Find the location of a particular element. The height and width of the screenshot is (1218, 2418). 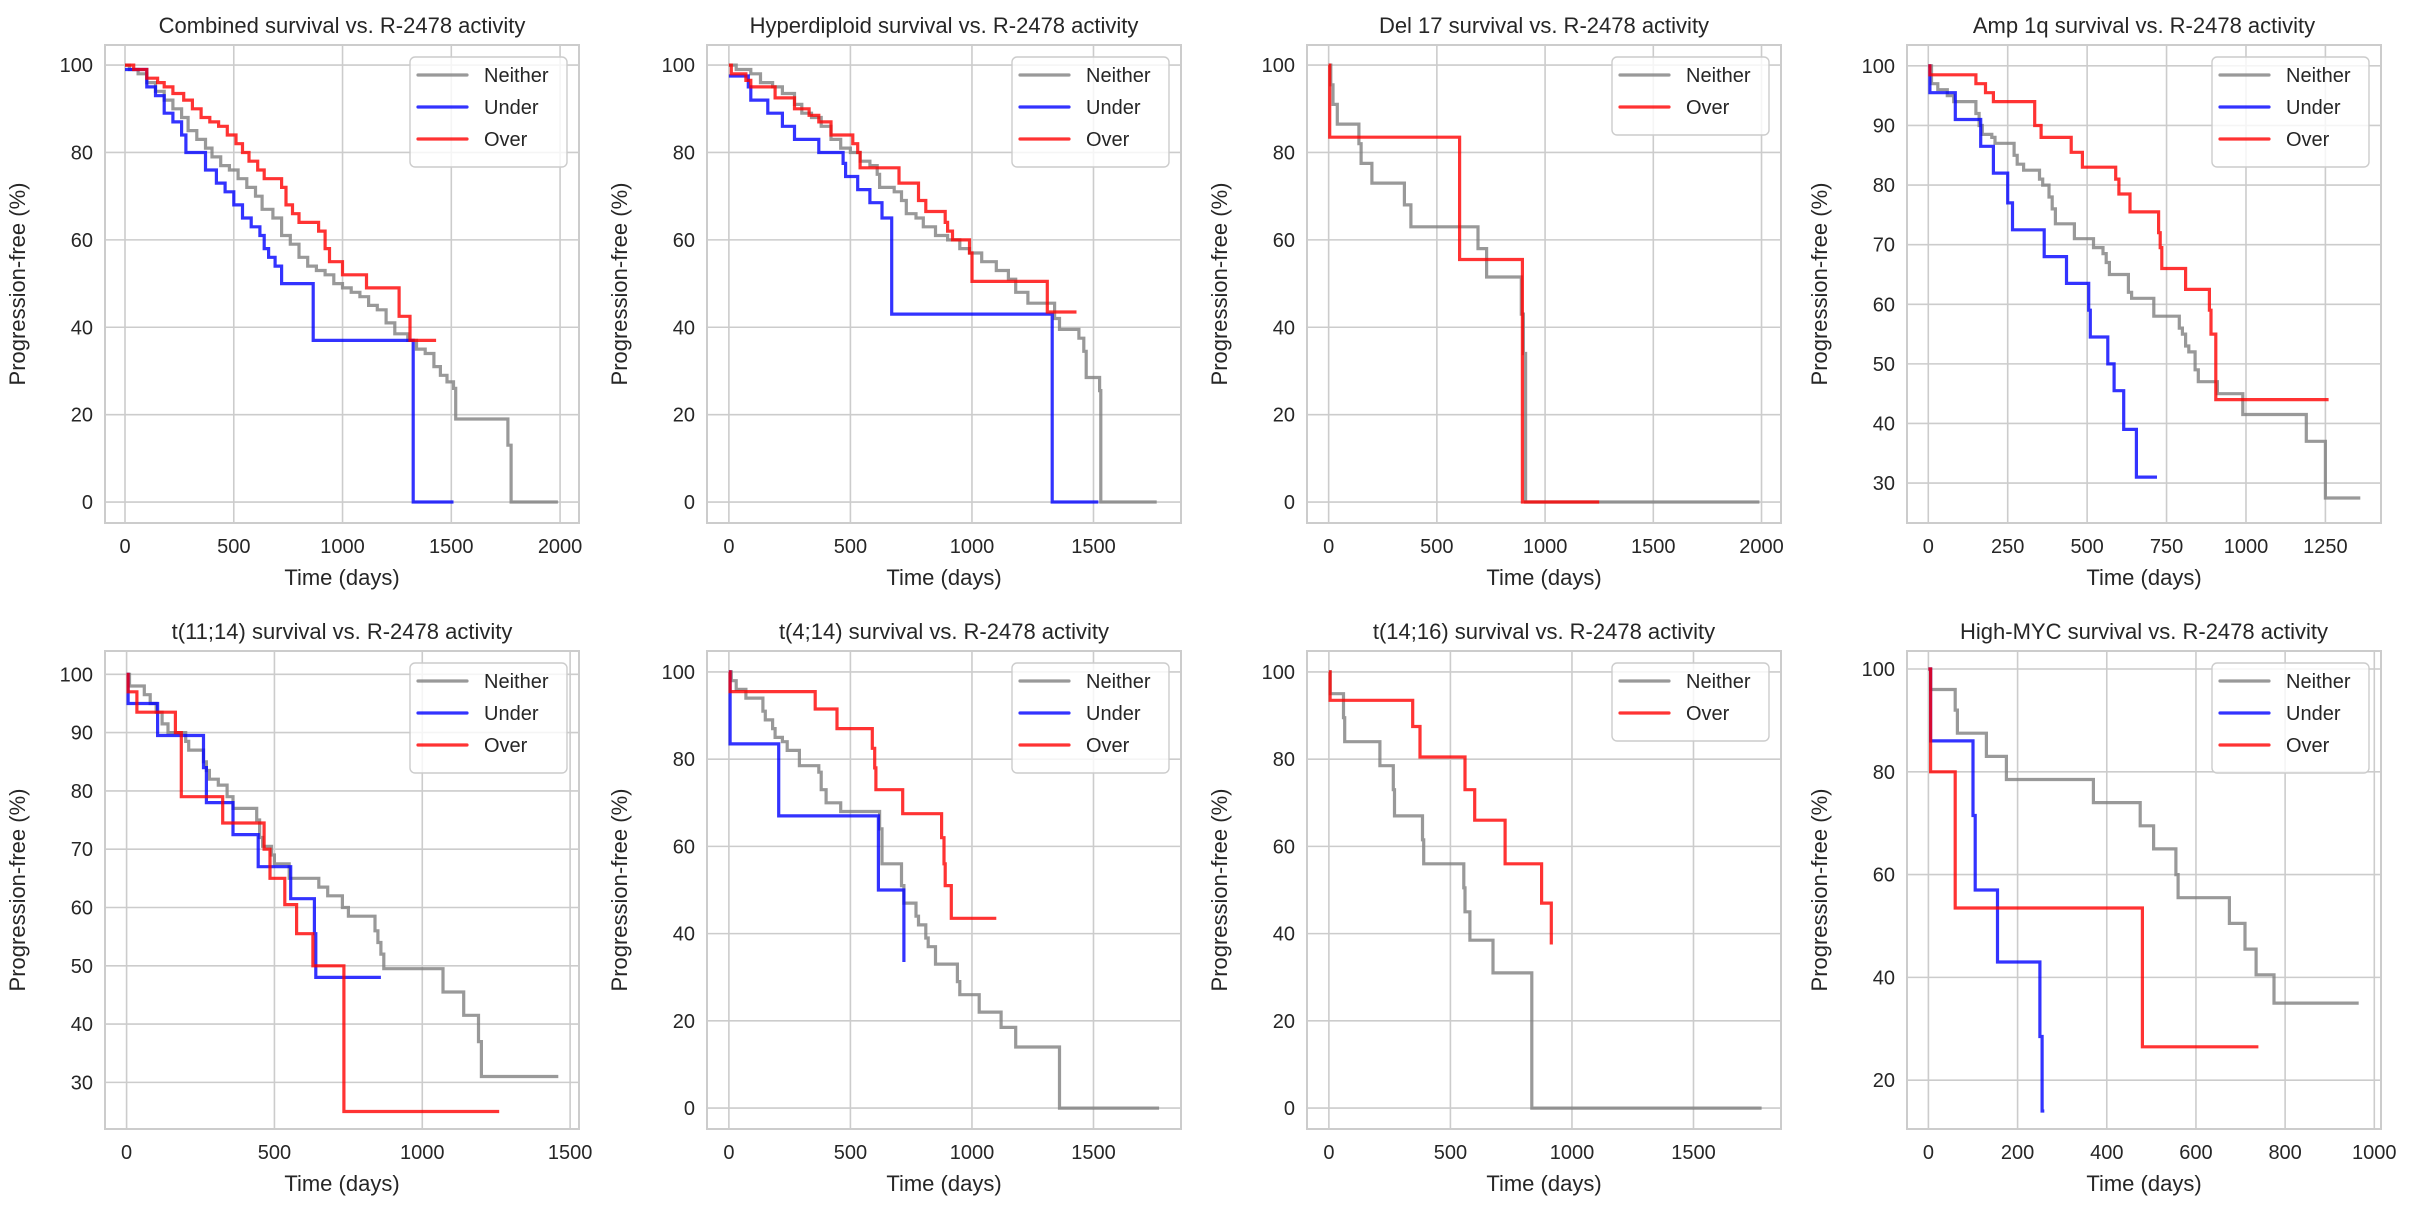

x-tick-label: 800 is located at coordinates (2284, 1153).